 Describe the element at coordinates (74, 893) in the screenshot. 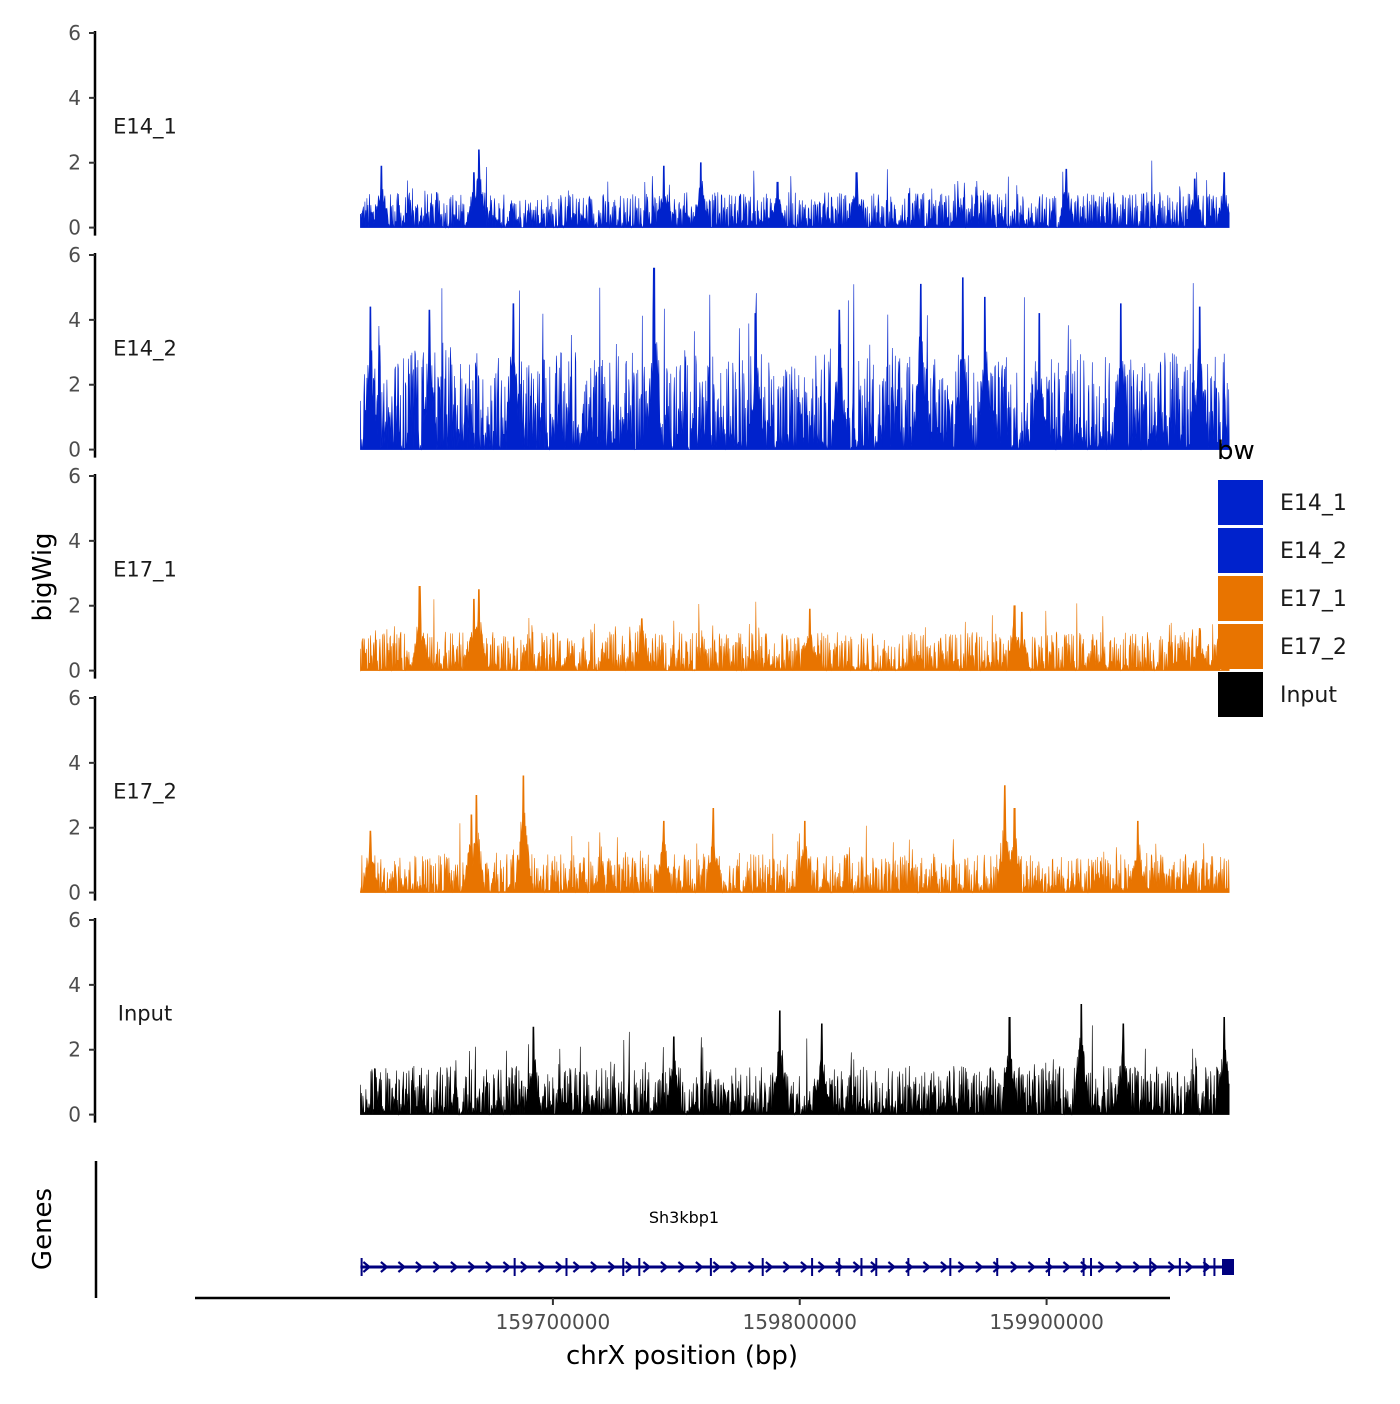

I see `y-tick-label-e17-2-0: 0` at that location.